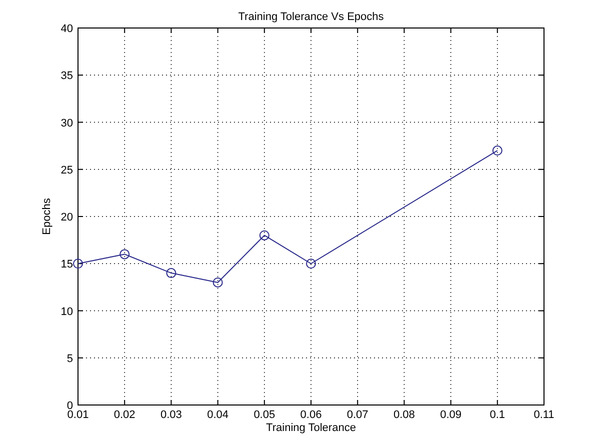 Image resolution: width=597 pixels, height=443 pixels. Describe the element at coordinates (66, 123) in the screenshot. I see `y-tick-label: 30` at that location.